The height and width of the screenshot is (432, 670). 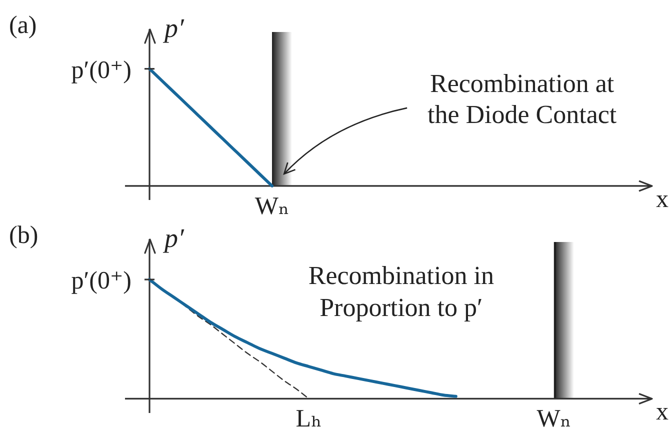 I want to click on annotation: Recombination at the Diode Contact, so click(x=522, y=98).